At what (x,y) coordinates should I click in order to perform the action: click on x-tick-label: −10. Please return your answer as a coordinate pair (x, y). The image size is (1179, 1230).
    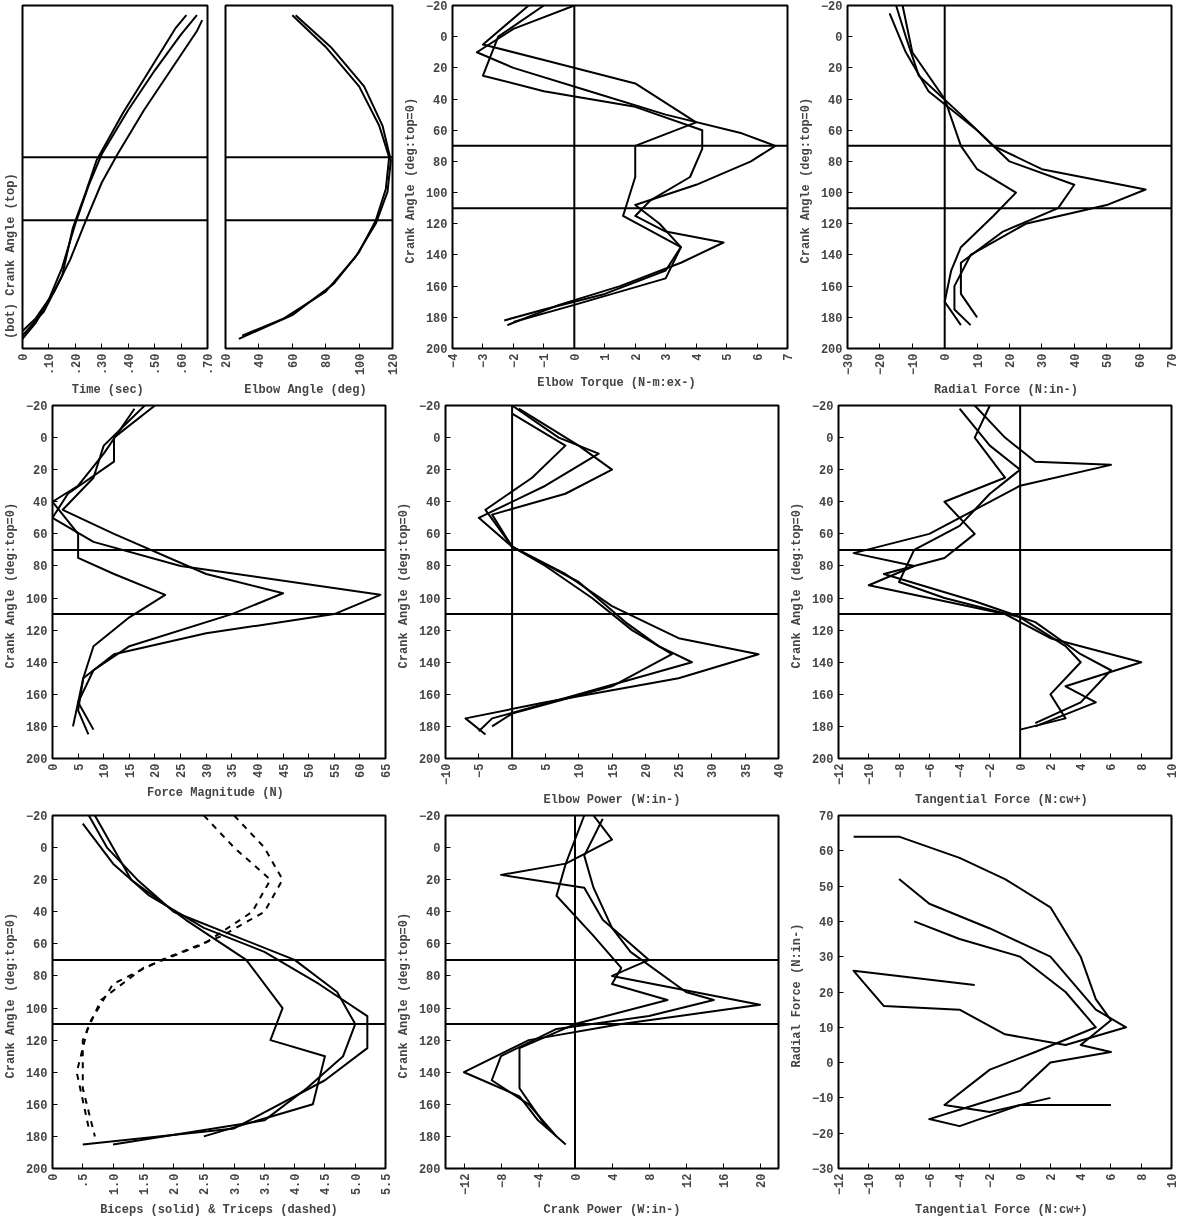
    Looking at the image, I should click on (913, 364).